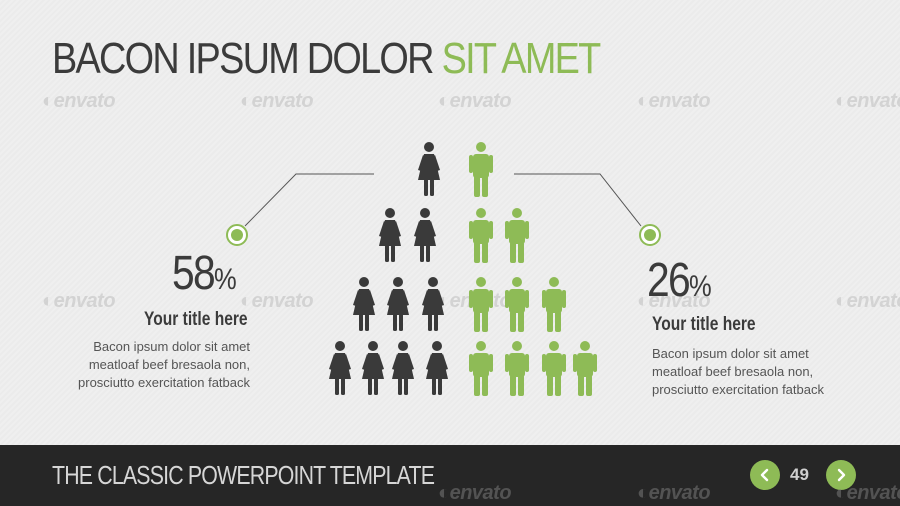 This screenshot has width=900, height=506. What do you see at coordinates (171, 346) in the screenshot?
I see `stat-left-line: Bacon ipsum dolor sit amet` at bounding box center [171, 346].